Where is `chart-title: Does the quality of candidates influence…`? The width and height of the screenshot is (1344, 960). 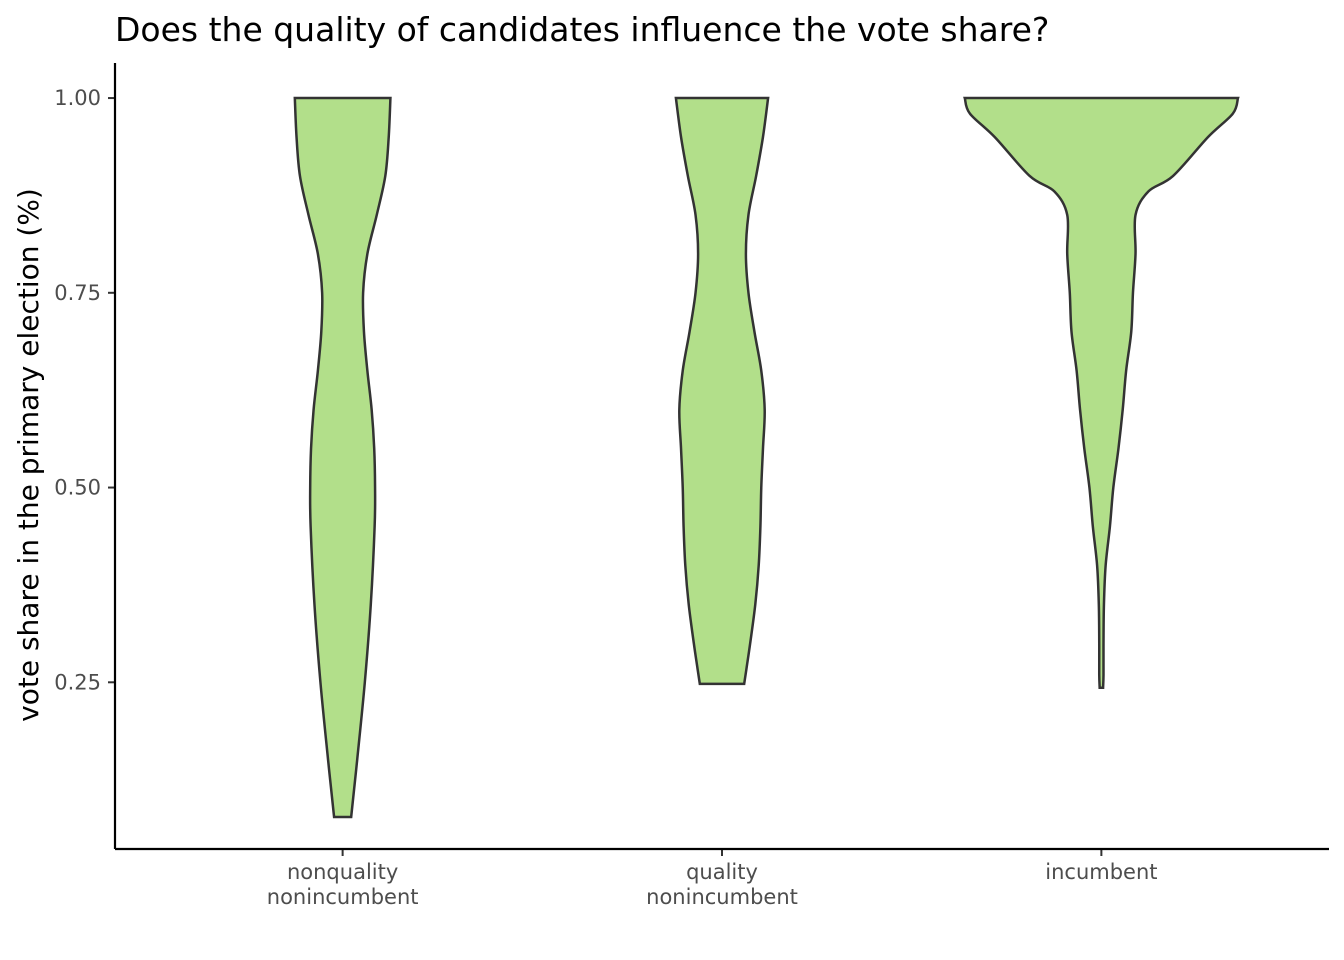
chart-title: Does the quality of candidates influence… is located at coordinates (582, 29).